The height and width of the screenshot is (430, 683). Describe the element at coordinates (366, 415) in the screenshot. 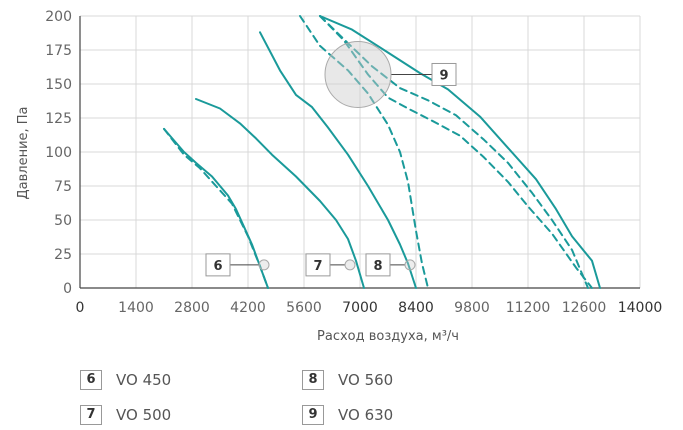

I see `legend-label: VO 630` at that location.